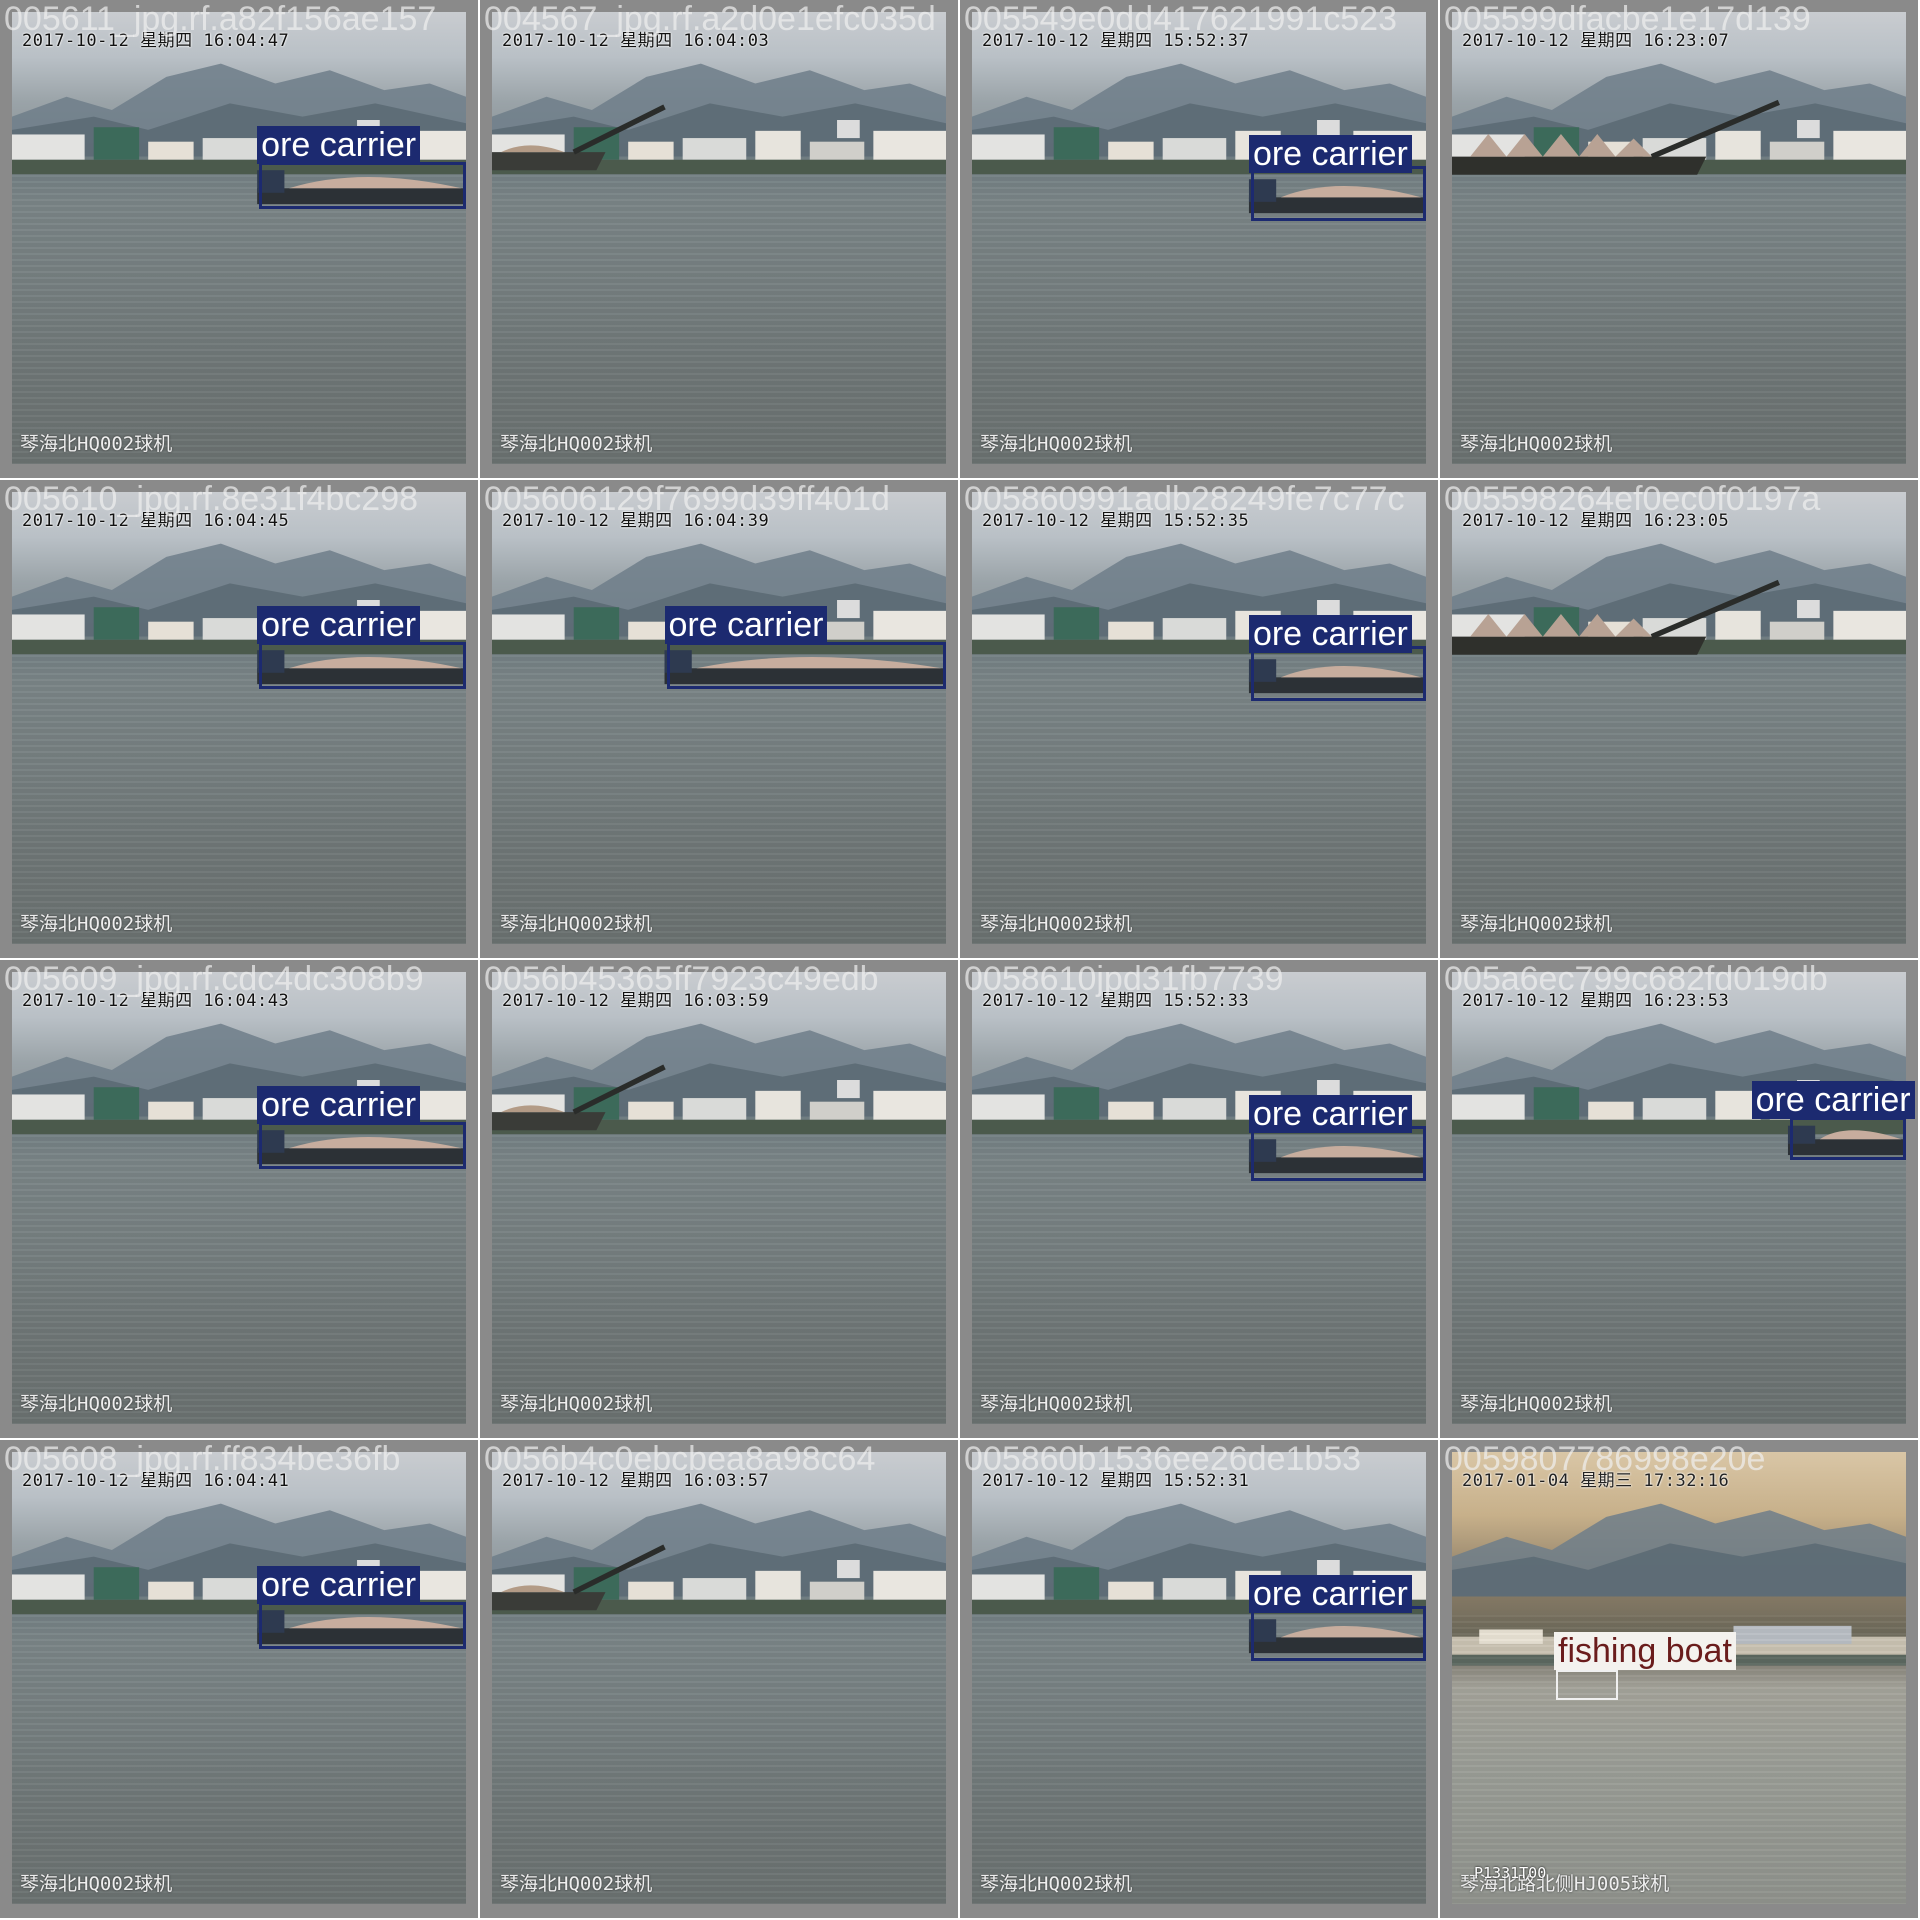 The width and height of the screenshot is (1920, 1920). Describe the element at coordinates (710, 19) in the screenshot. I see `filename-watermark: 004567_jpg.rf.a2d0e1efc035d` at that location.